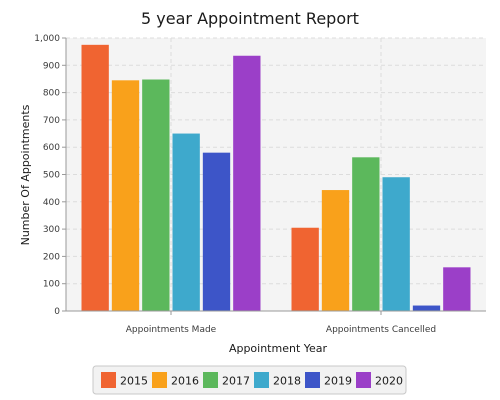 This screenshot has height=400, width=500. What do you see at coordinates (156, 195) in the screenshot?
I see `bar-2017-made` at bounding box center [156, 195].